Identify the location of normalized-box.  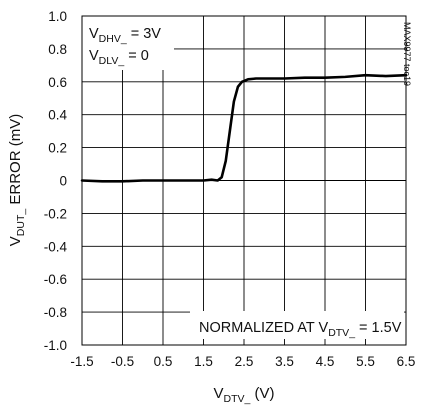
(297, 325).